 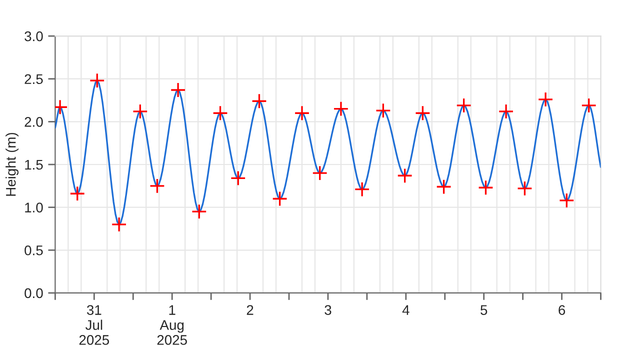 I want to click on x-tick-label: 2, so click(x=250, y=310).